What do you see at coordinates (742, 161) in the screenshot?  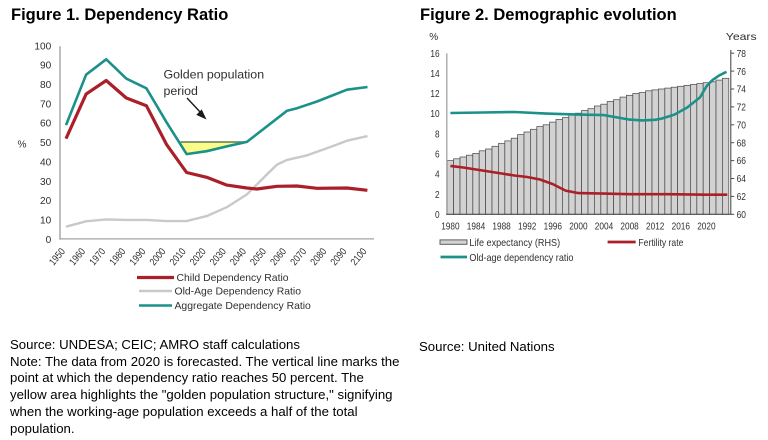 I see `svg-text: 66` at bounding box center [742, 161].